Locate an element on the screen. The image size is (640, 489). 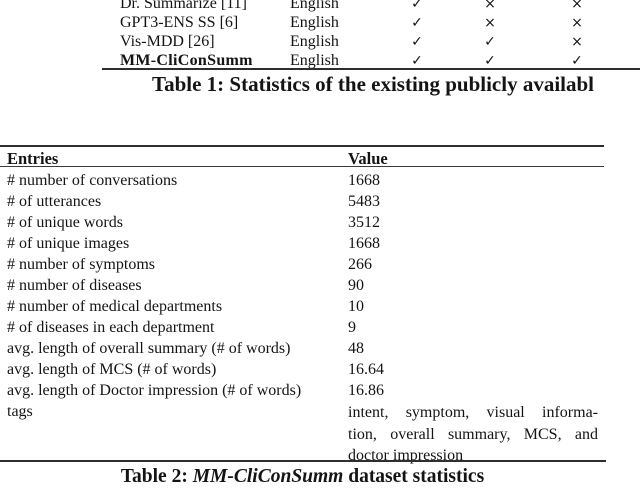
table1-model-name: Dr. Summarize [11] is located at coordinates (183, 6).